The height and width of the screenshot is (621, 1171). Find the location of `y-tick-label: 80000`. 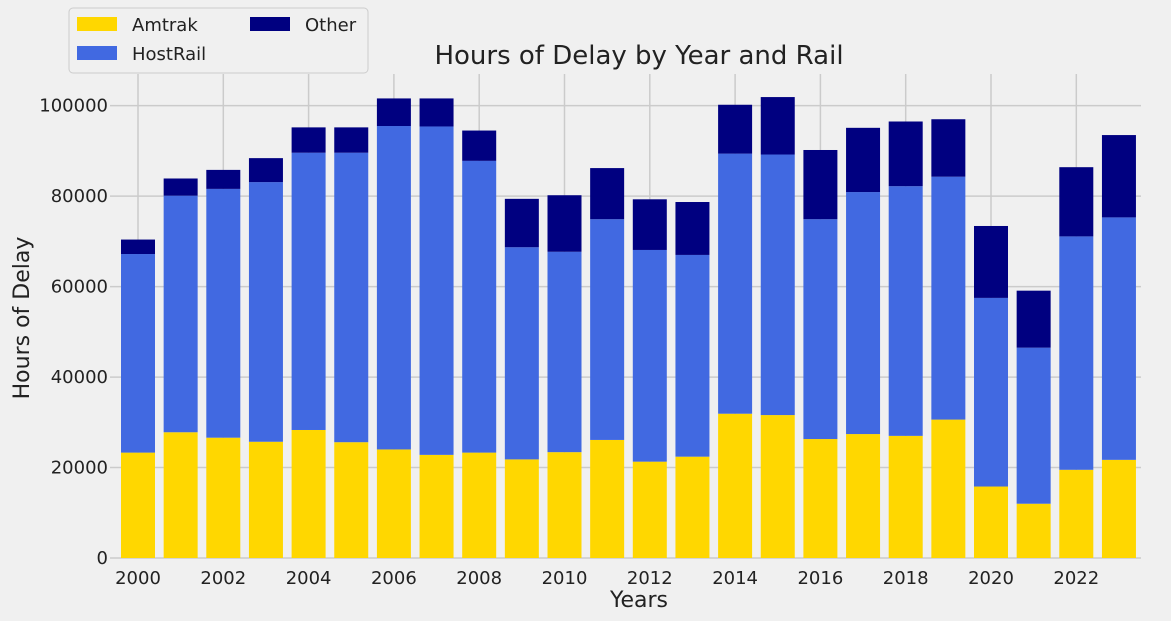

y-tick-label: 80000 is located at coordinates (79, 196).